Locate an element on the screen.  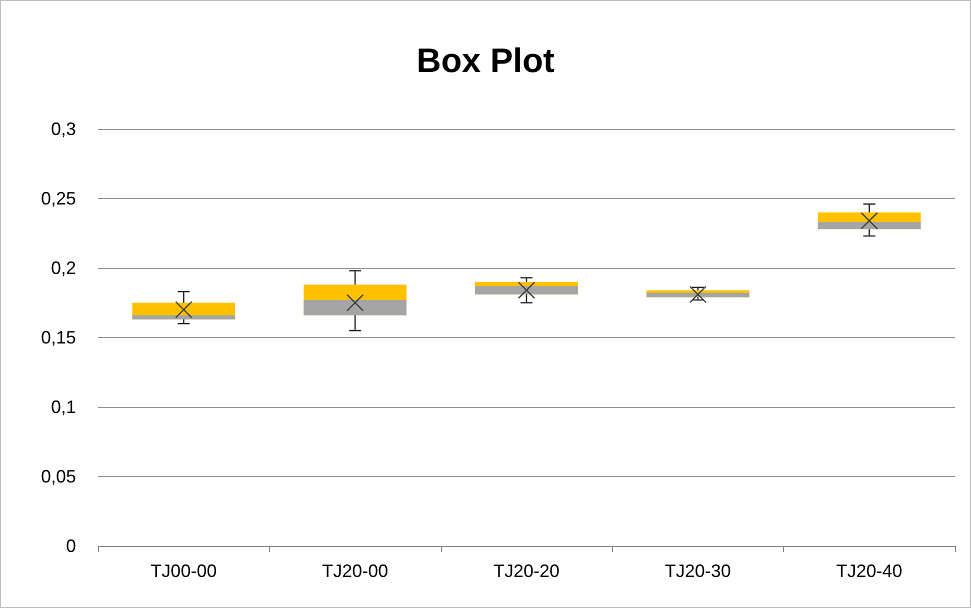
y-tick-label: 0,3 is located at coordinates (63, 129).